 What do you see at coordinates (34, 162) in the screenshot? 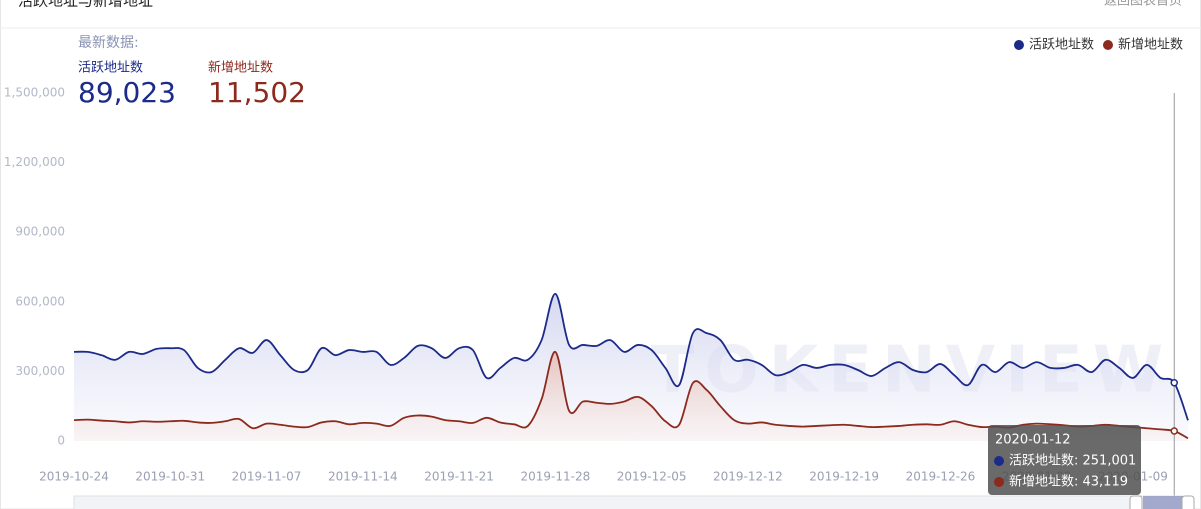
I see `y-tick-label: 1,200,000` at bounding box center [34, 162].